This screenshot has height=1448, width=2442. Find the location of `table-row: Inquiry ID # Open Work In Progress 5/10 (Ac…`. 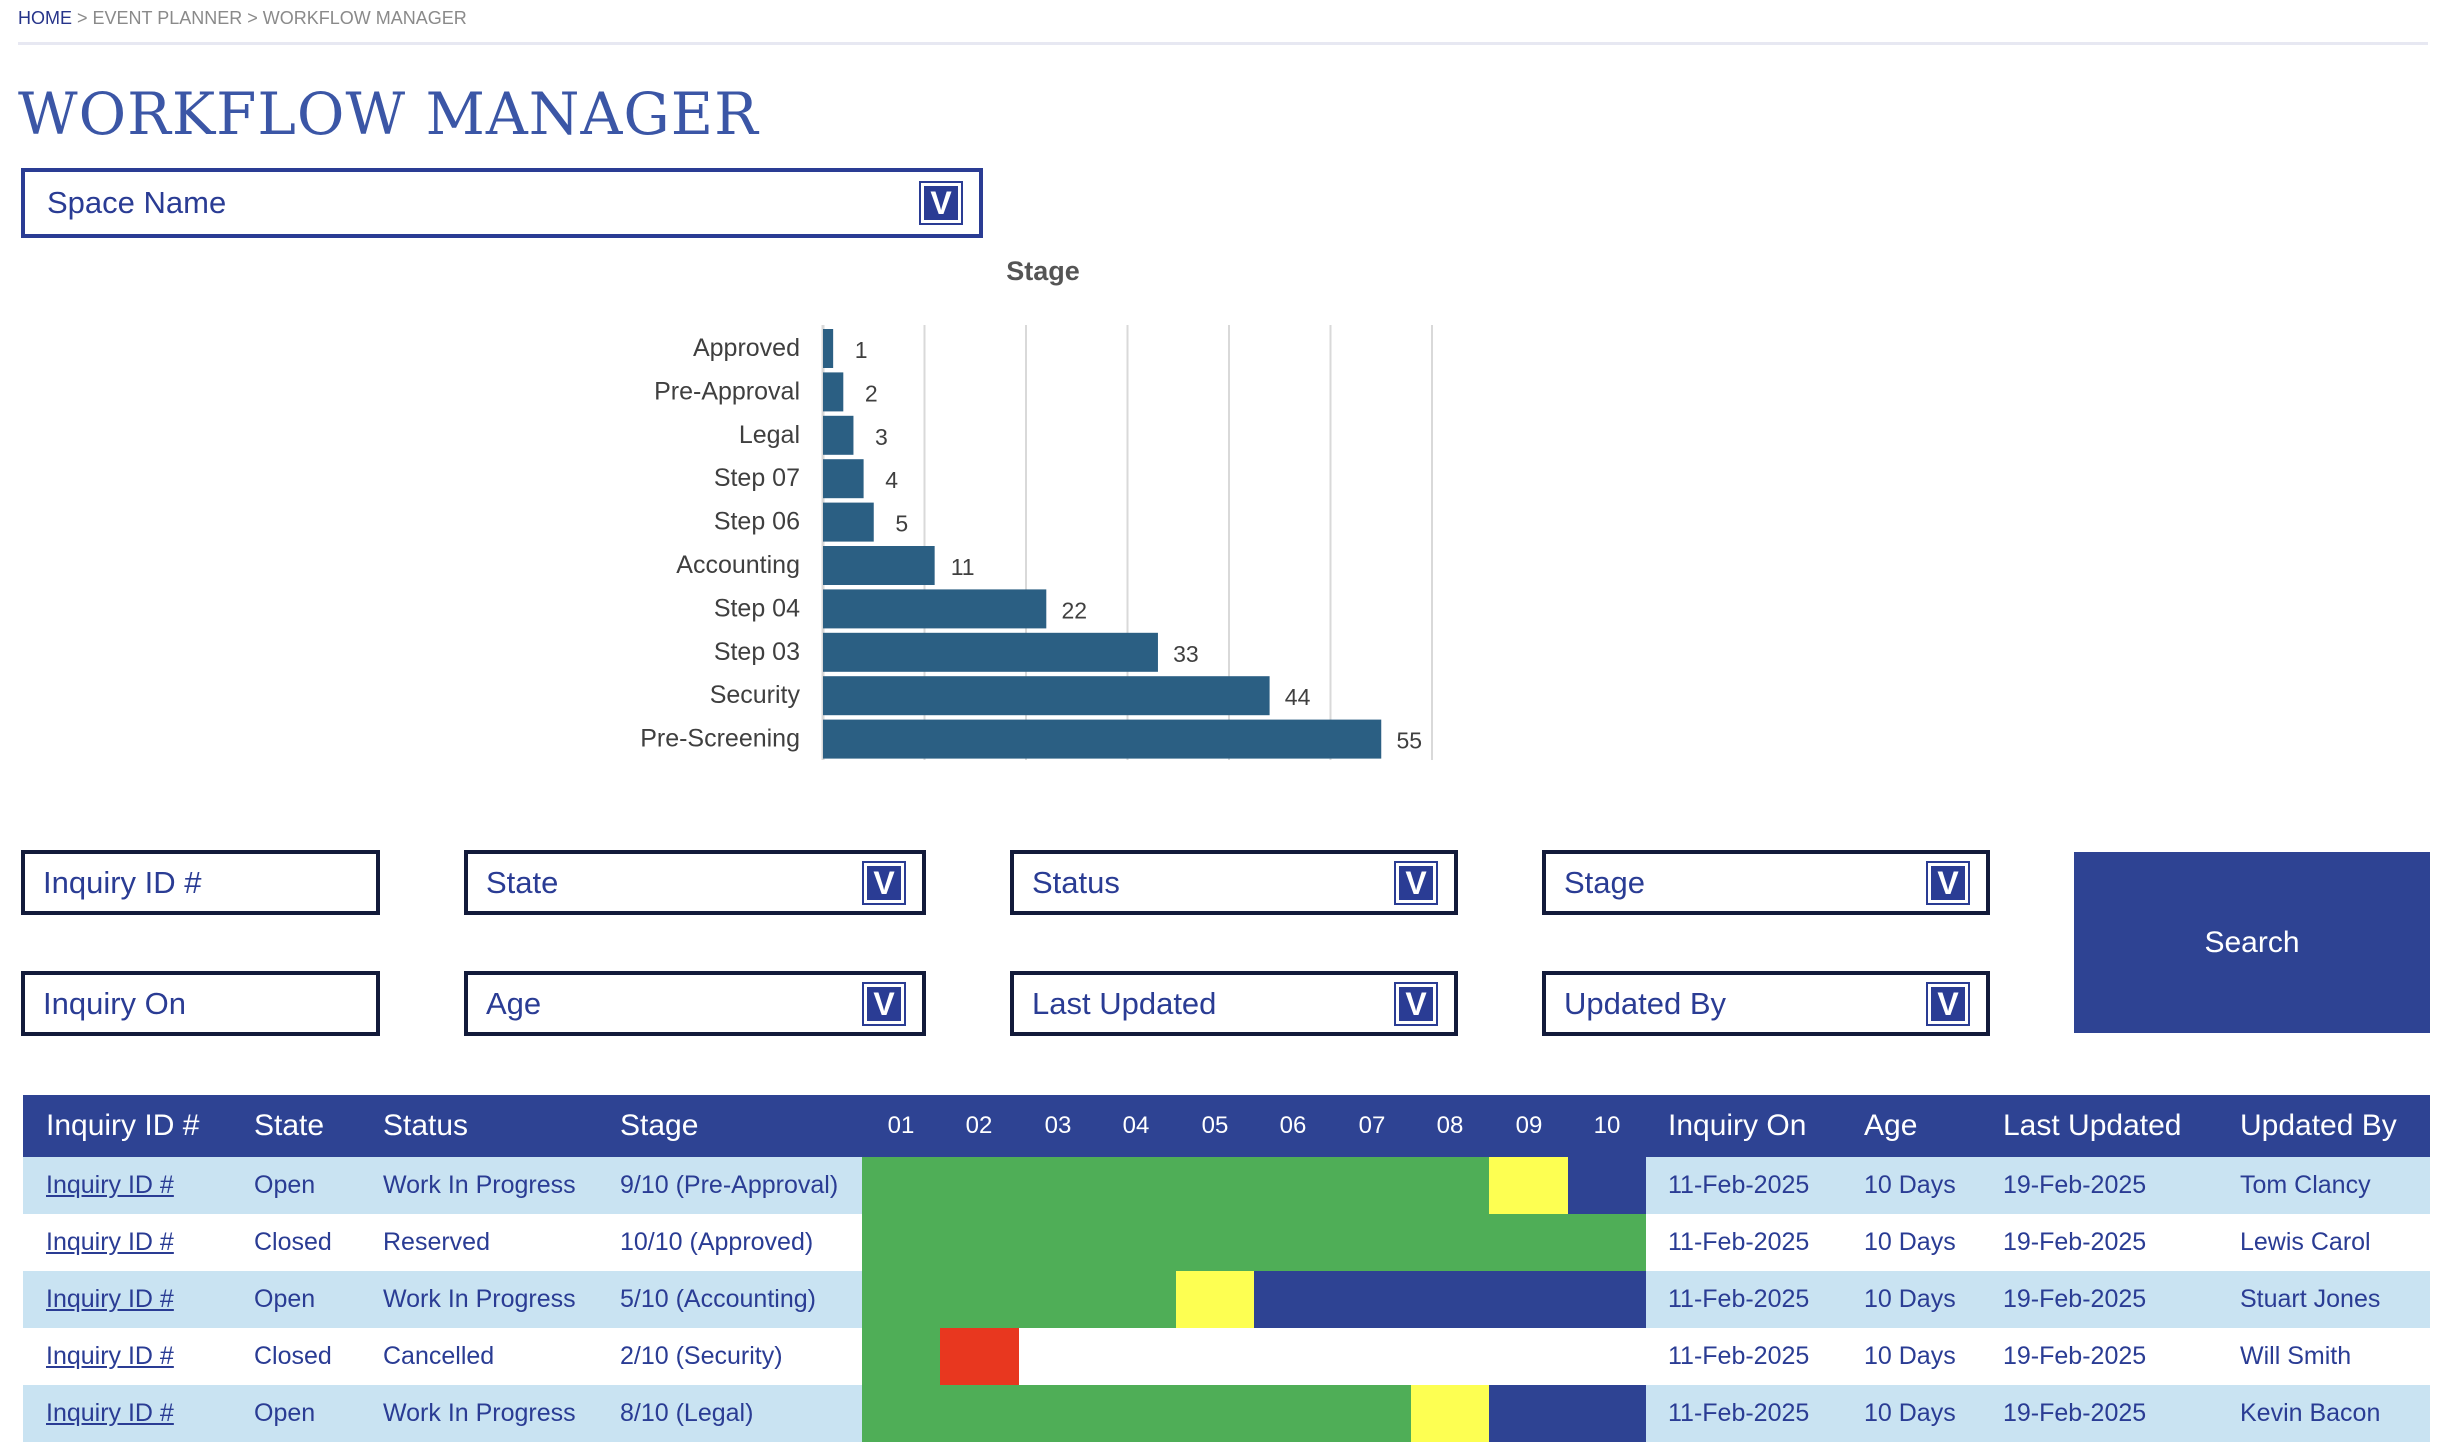

table-row: Inquiry ID # Open Work In Progress 5/10 (Ac… is located at coordinates (1226, 1299).